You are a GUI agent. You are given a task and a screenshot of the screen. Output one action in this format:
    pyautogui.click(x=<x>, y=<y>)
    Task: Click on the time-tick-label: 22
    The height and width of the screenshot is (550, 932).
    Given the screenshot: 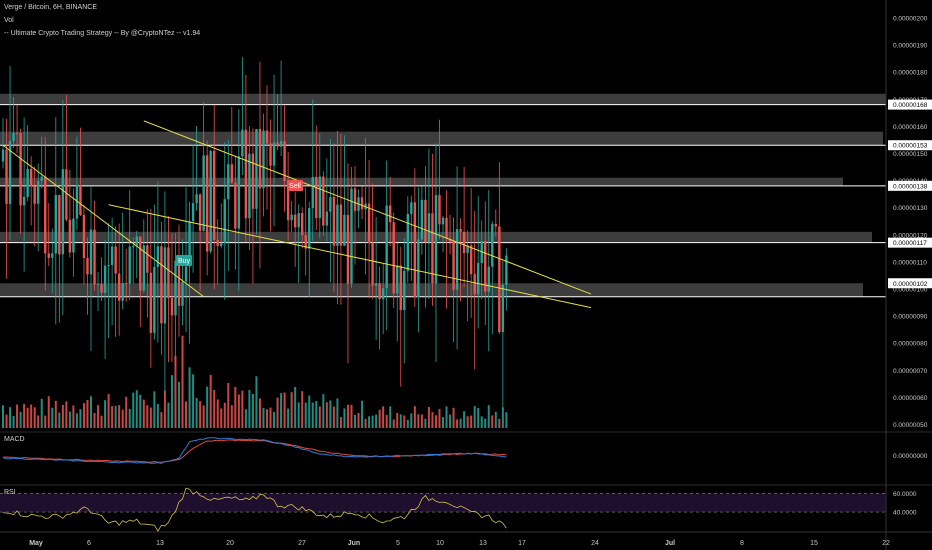 What is the action you would take?
    pyautogui.click(x=886, y=543)
    